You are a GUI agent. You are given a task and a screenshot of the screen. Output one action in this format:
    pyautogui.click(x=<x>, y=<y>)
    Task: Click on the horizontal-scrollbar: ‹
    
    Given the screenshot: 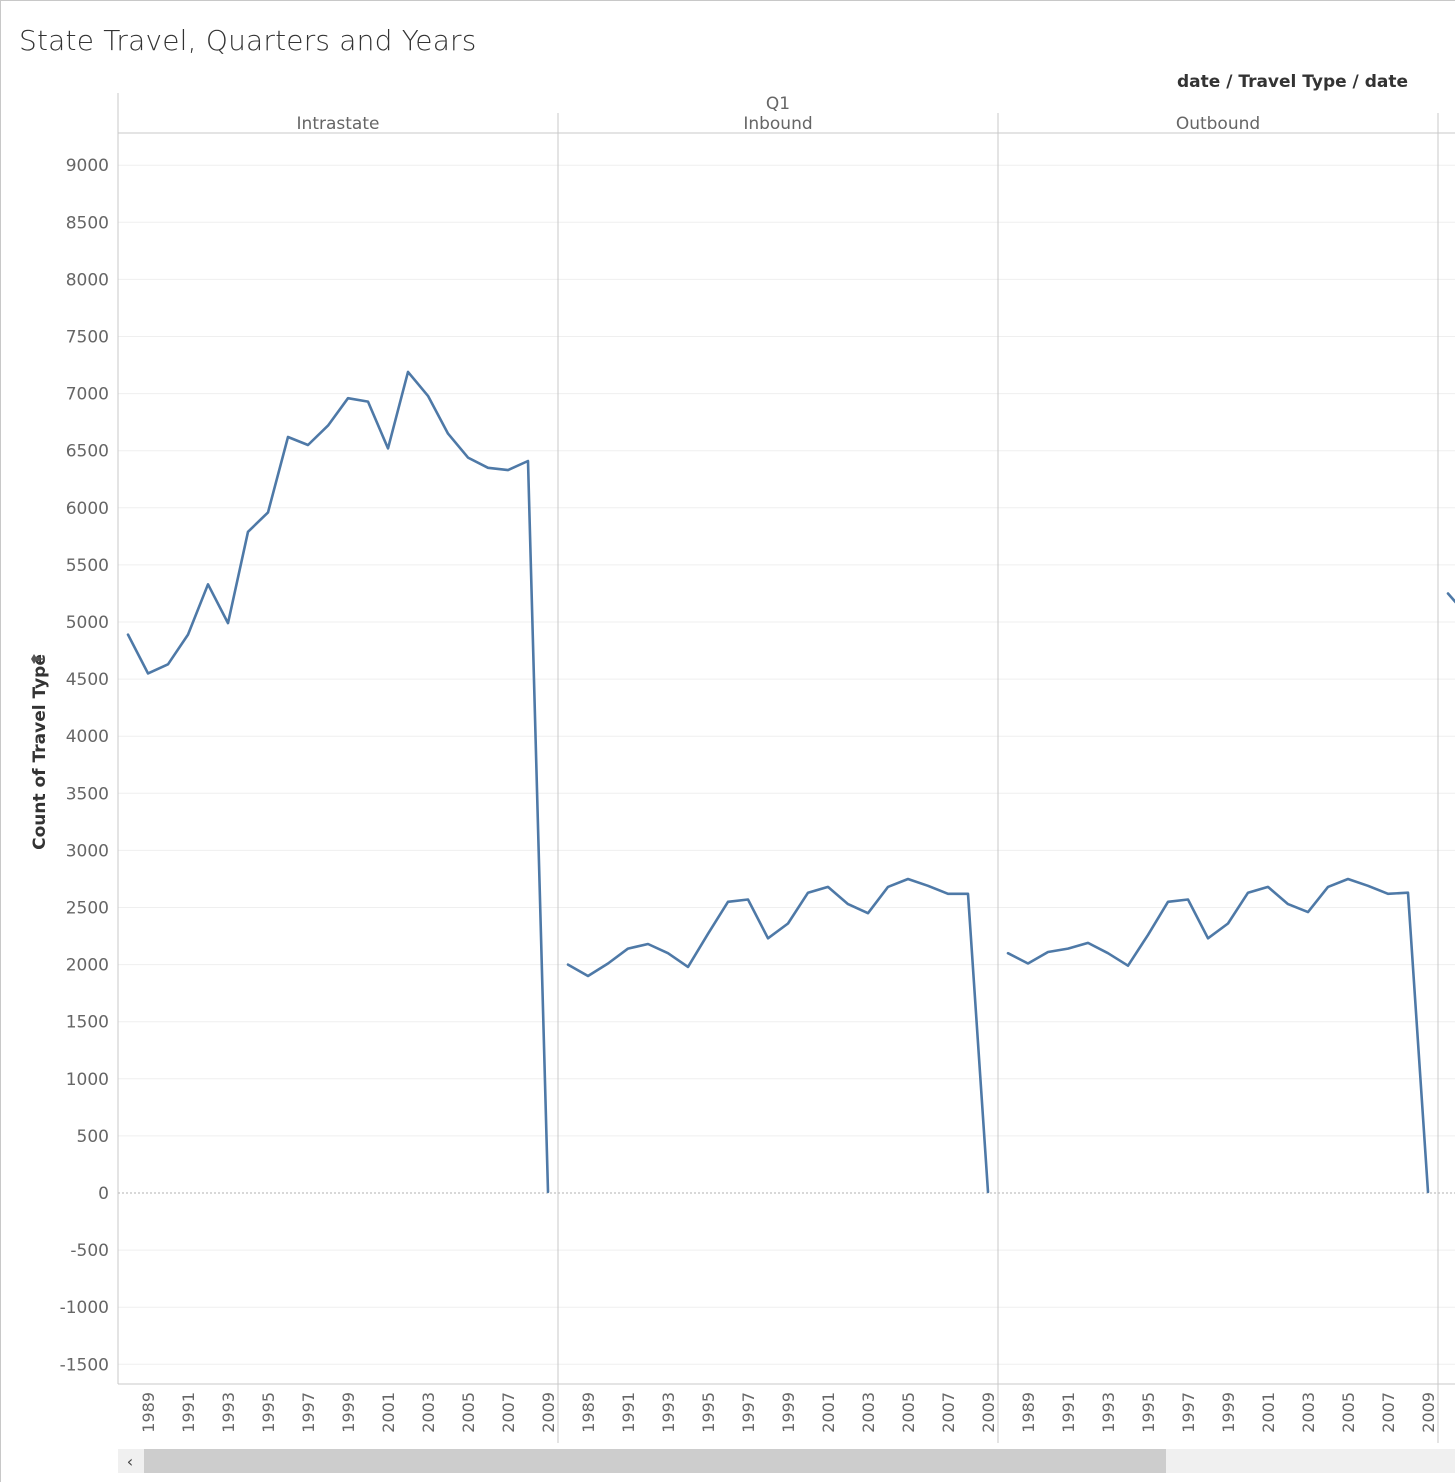 What is the action you would take?
    pyautogui.click(x=786, y=1461)
    